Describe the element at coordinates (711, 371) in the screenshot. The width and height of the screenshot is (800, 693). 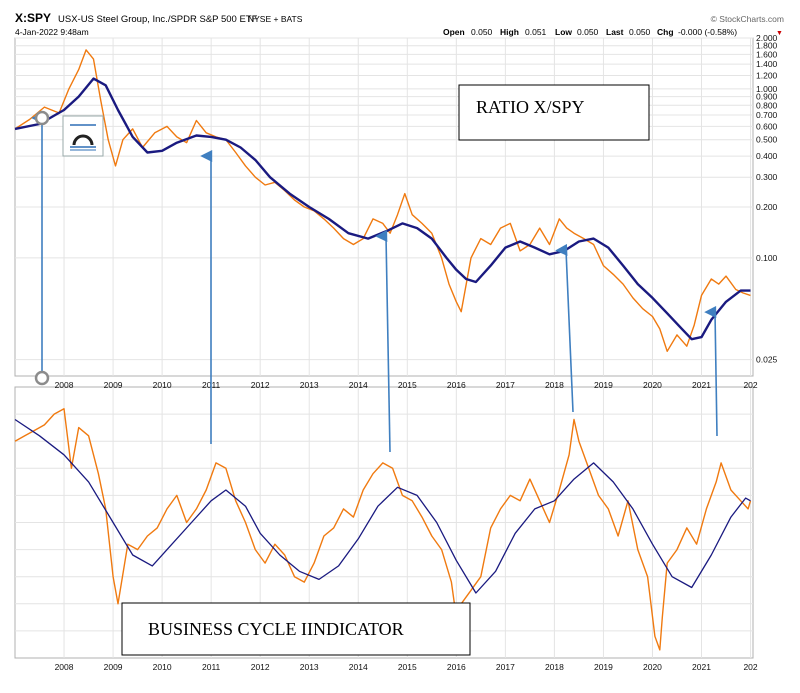
I see `cycle-arrow-2021` at that location.